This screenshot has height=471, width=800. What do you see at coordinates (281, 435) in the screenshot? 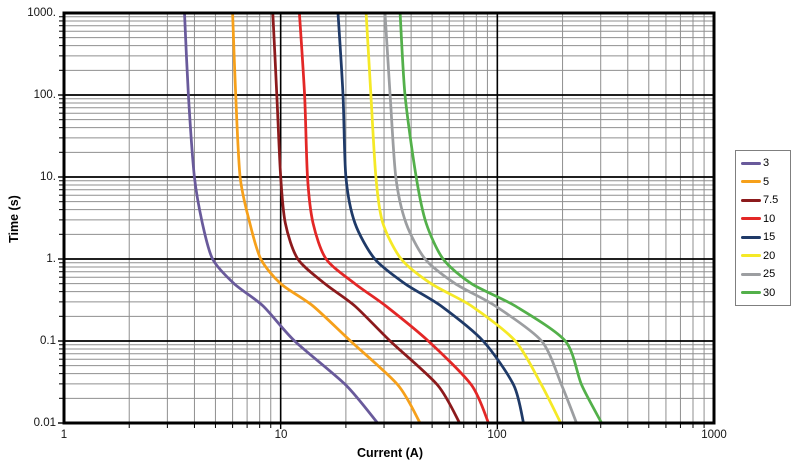
I see `x-tick-label: 10` at bounding box center [281, 435].